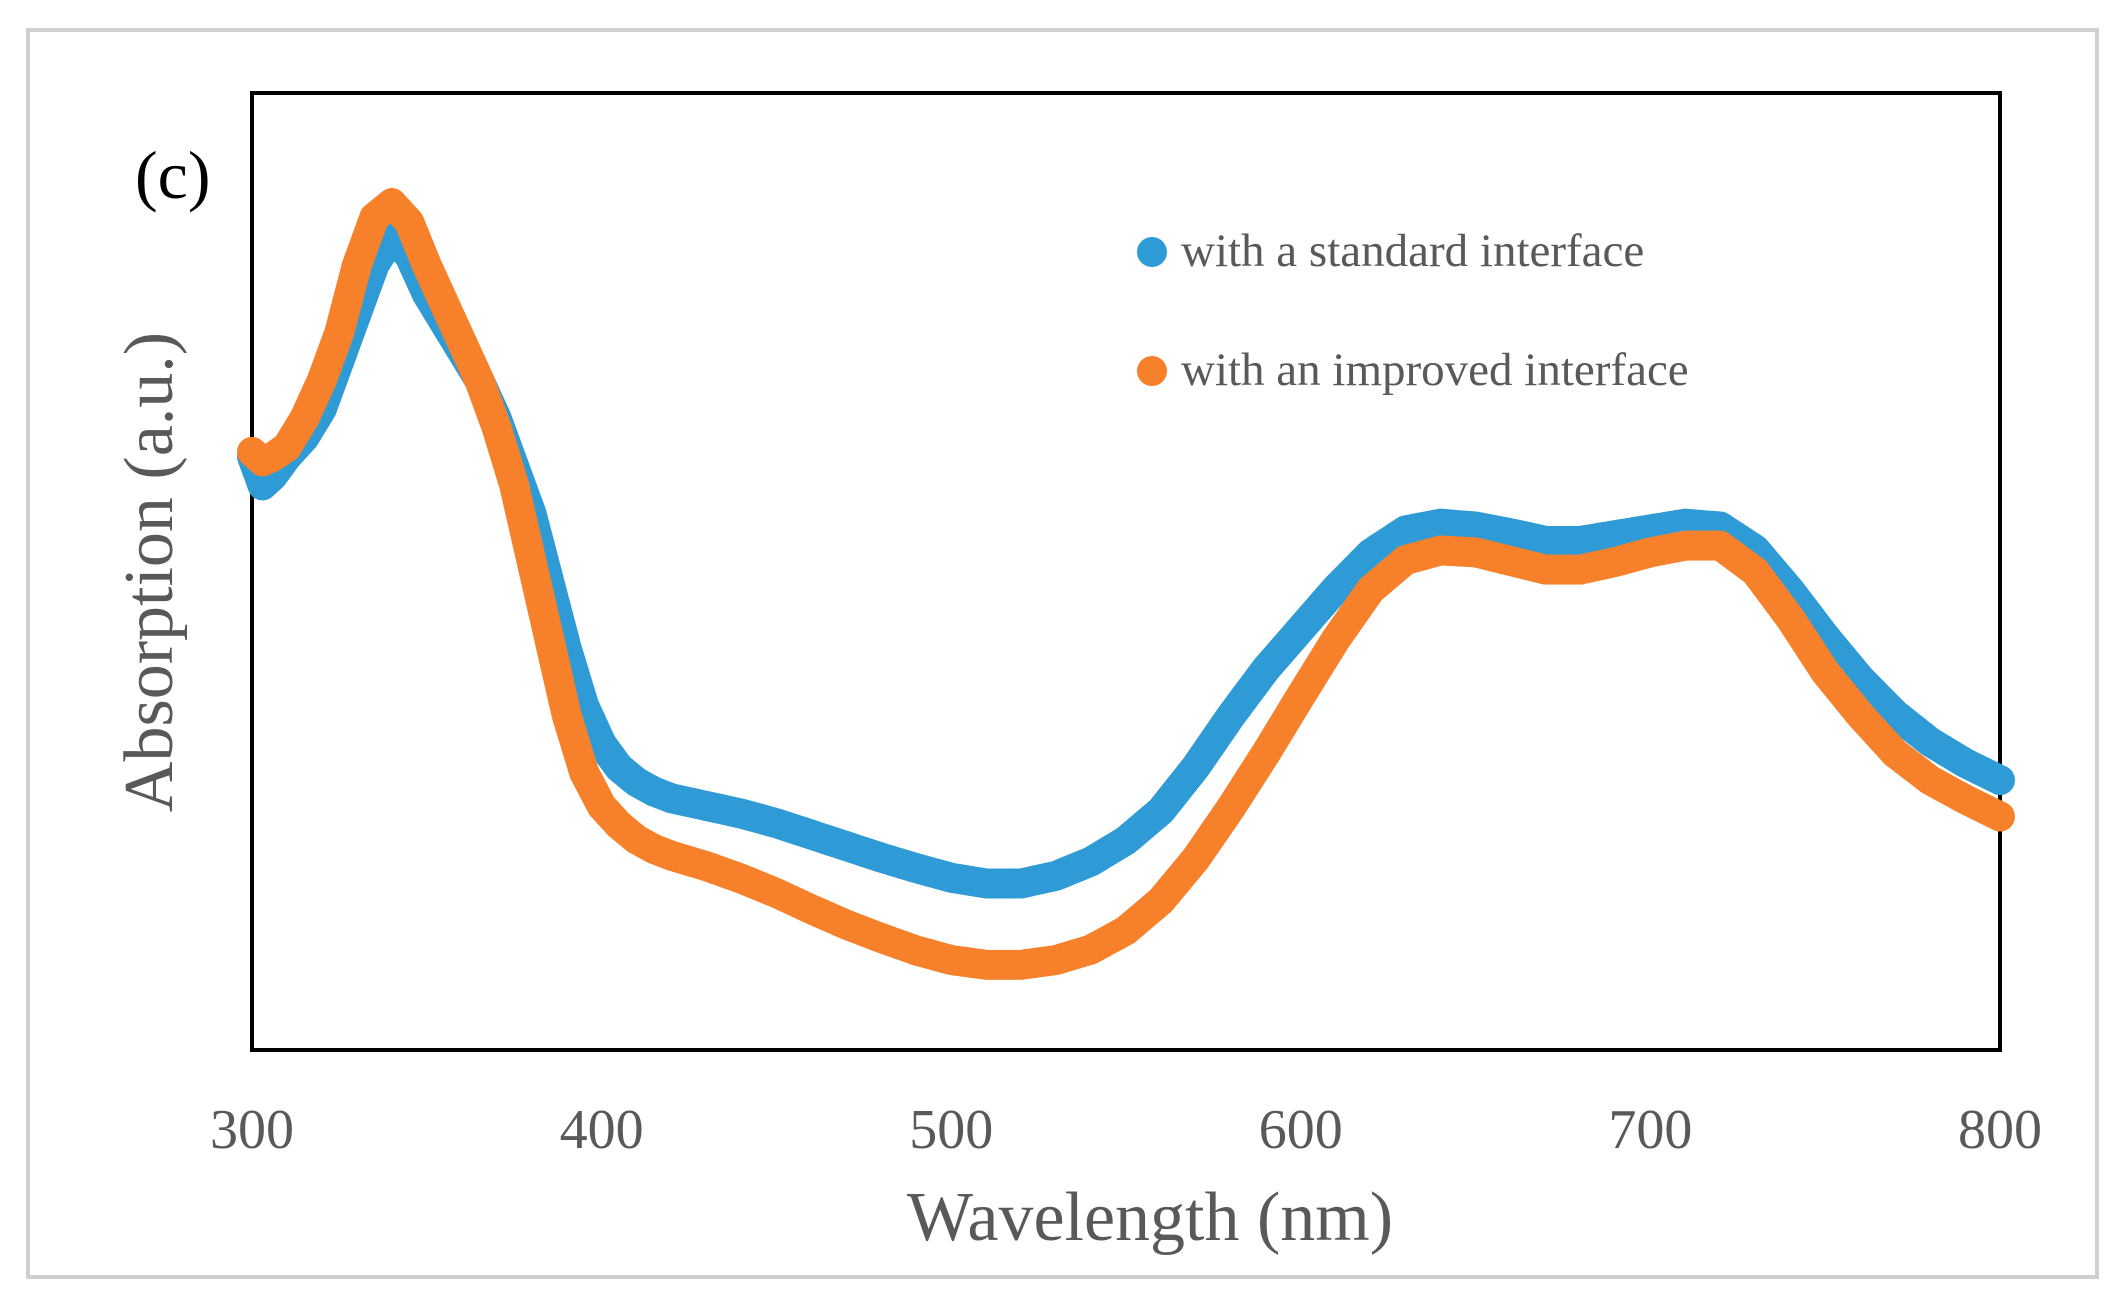  What do you see at coordinates (1435, 370) in the screenshot?
I see `legend-label-improved: with an improved interface` at bounding box center [1435, 370].